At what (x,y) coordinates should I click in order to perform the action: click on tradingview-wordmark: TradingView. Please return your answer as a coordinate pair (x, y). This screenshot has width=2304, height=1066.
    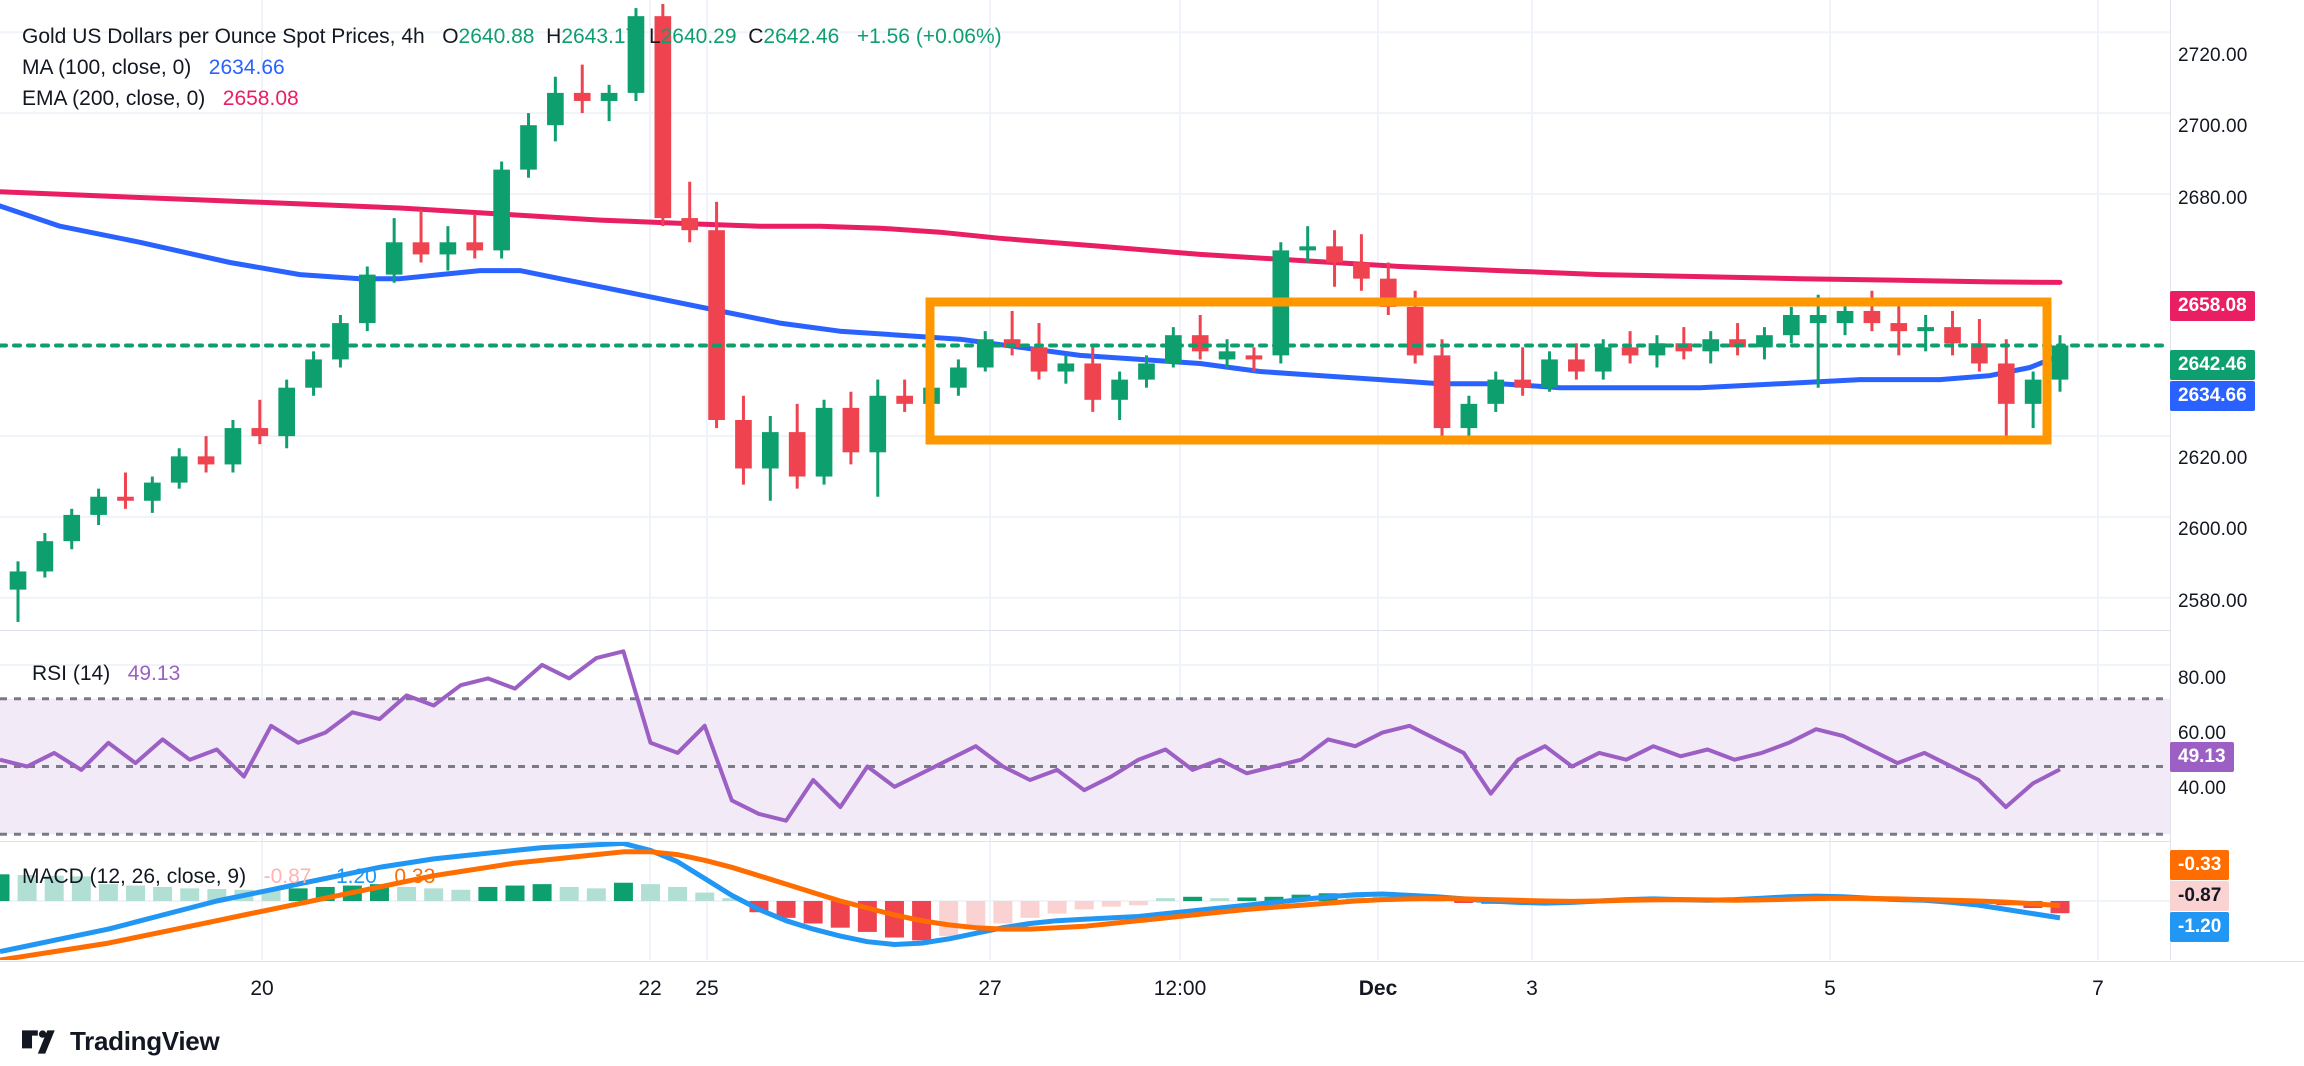
    Looking at the image, I should click on (145, 1041).